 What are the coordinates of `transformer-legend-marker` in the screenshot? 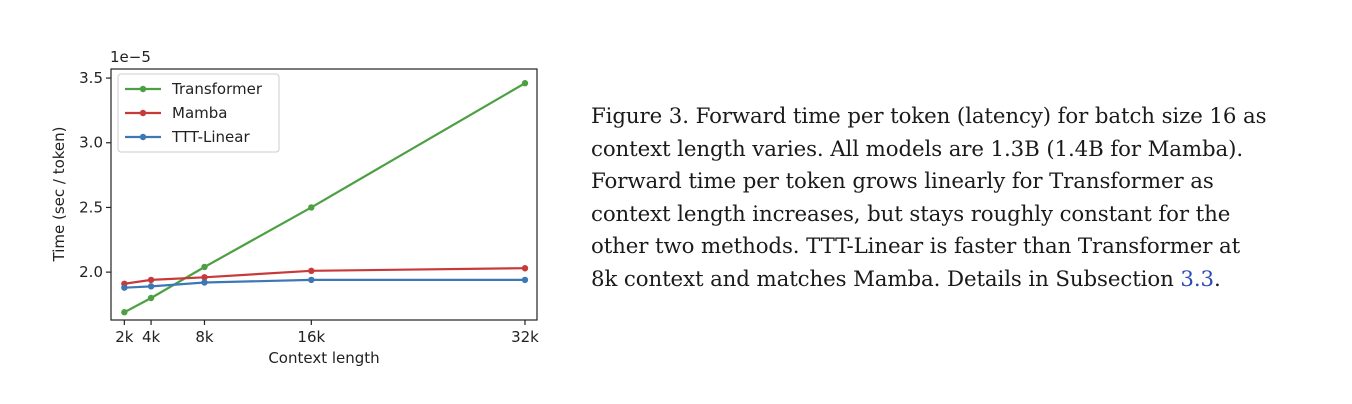 It's located at (143, 89).